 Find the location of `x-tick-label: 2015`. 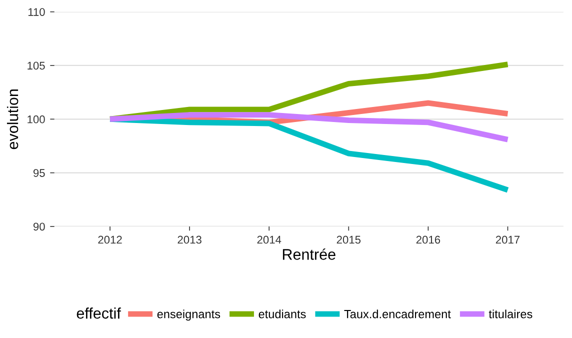

x-tick-label: 2015 is located at coordinates (348, 240).